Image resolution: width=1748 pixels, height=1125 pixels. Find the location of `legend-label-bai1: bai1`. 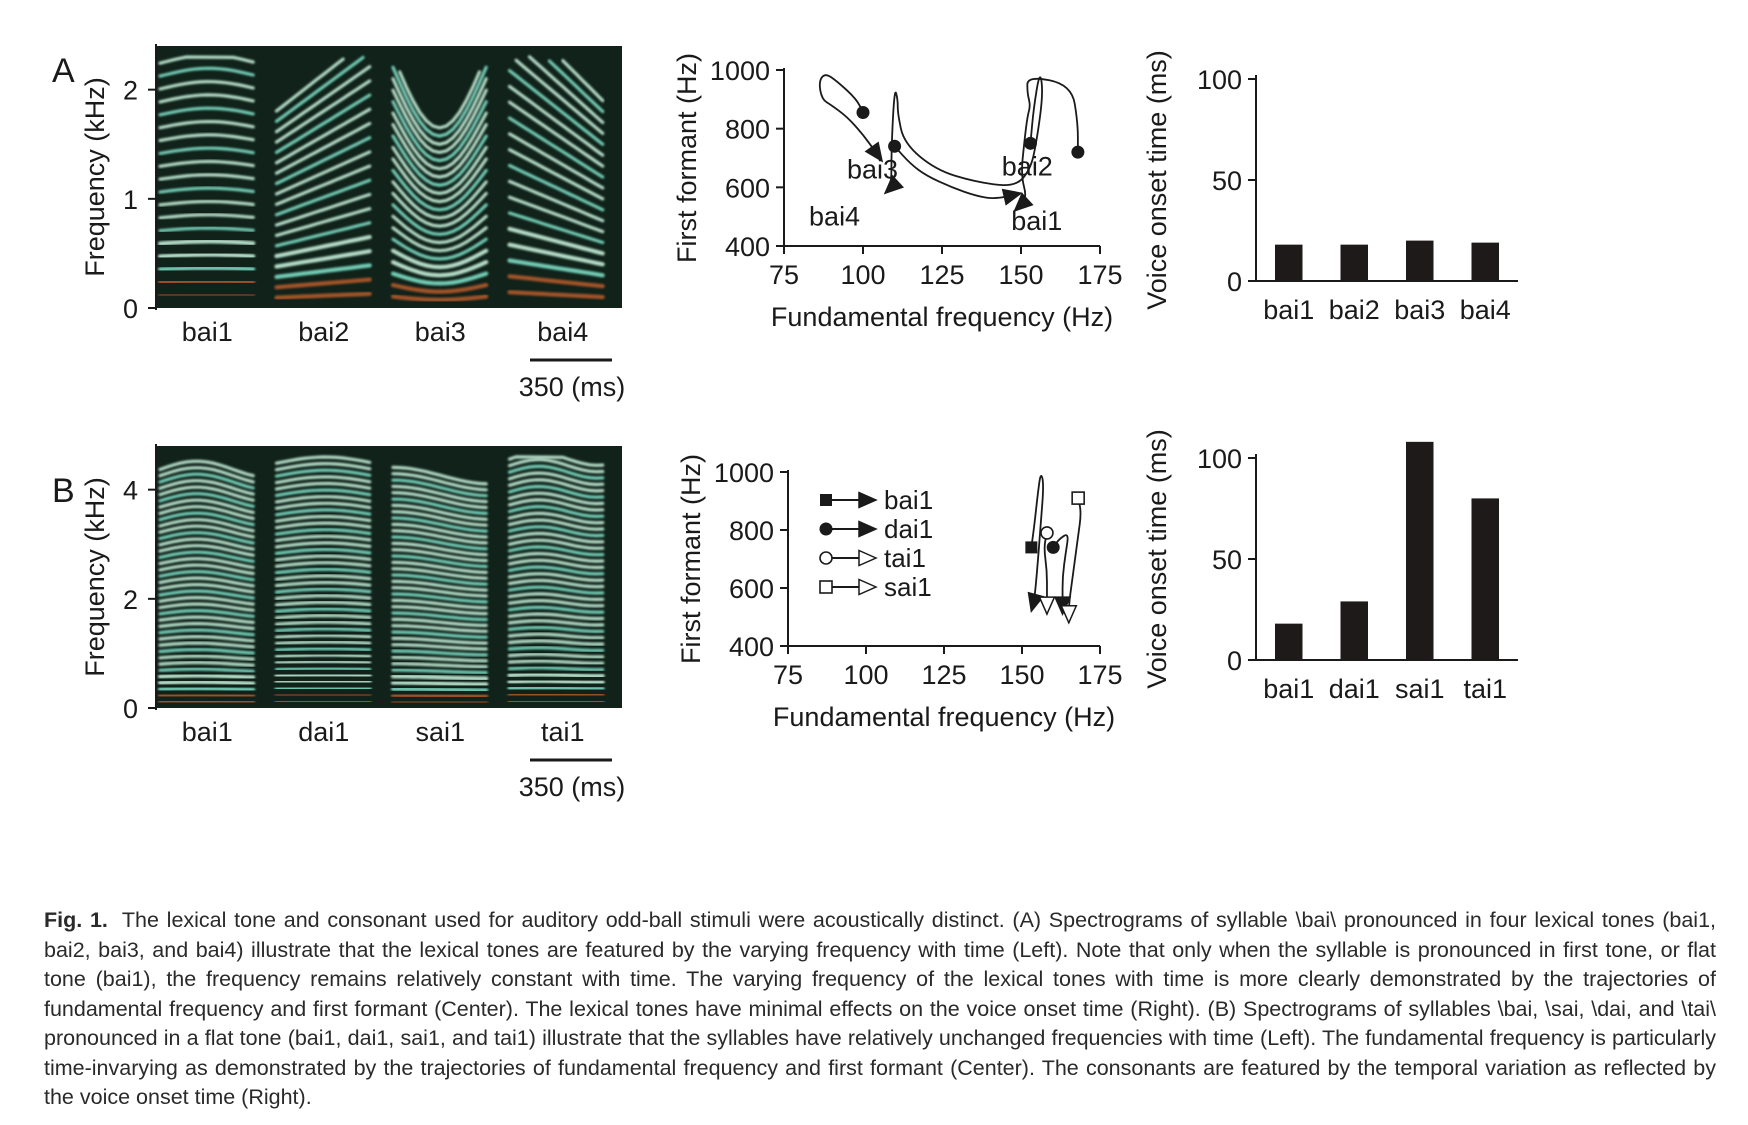

legend-label-bai1: bai1 is located at coordinates (908, 500).